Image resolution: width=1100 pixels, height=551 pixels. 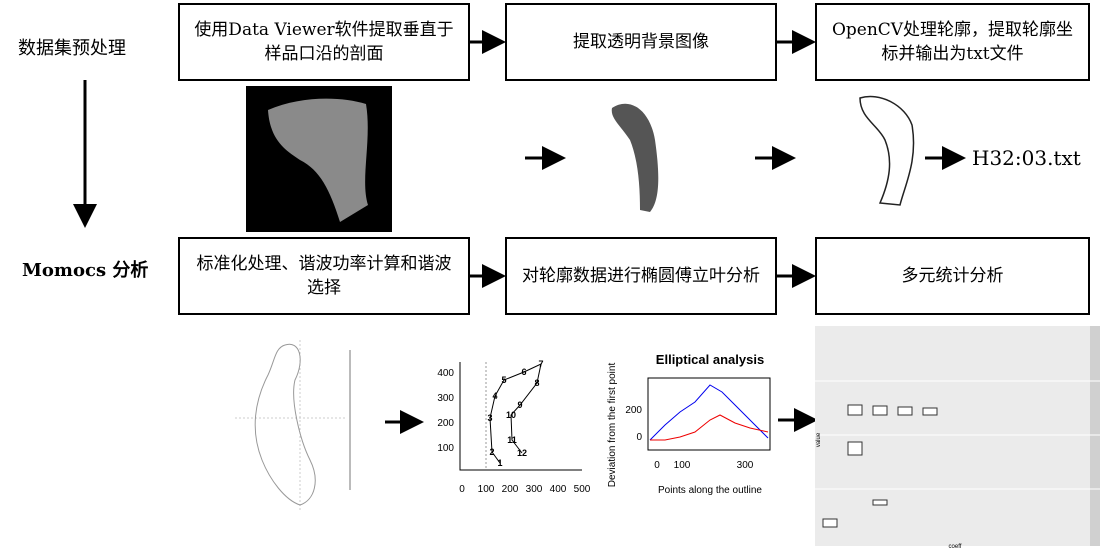 What do you see at coordinates (641, 276) in the screenshot?
I see `step-box: 对轮廓数据进行椭圆傅立叶分析` at bounding box center [641, 276].